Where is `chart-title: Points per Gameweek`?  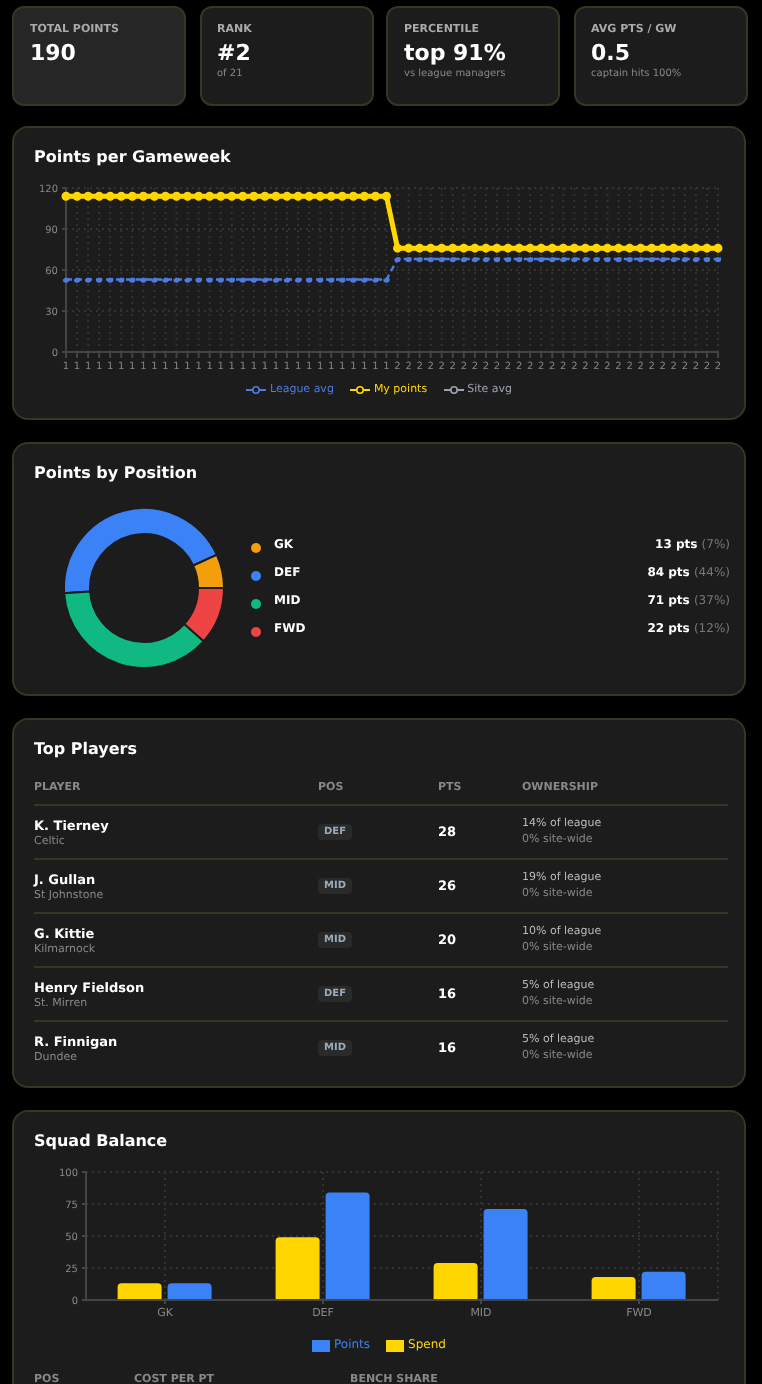 chart-title: Points per Gameweek is located at coordinates (132, 157).